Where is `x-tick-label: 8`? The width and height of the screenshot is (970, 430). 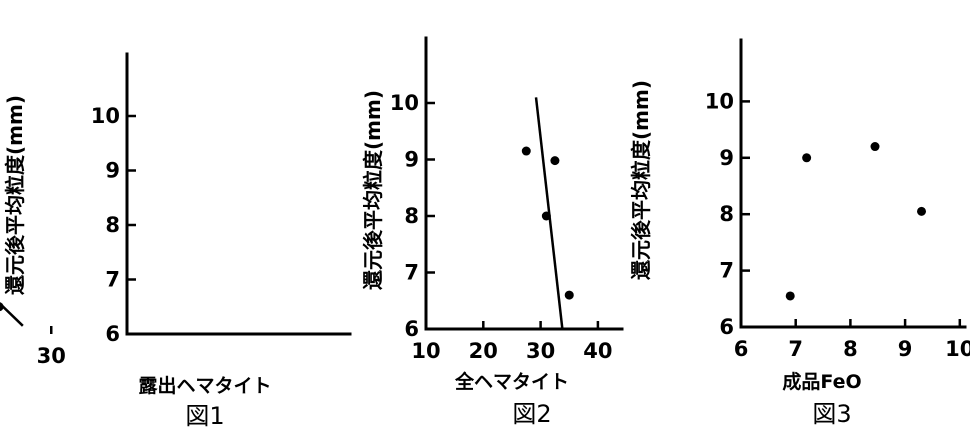
x-tick-label: 8 is located at coordinates (850, 349).